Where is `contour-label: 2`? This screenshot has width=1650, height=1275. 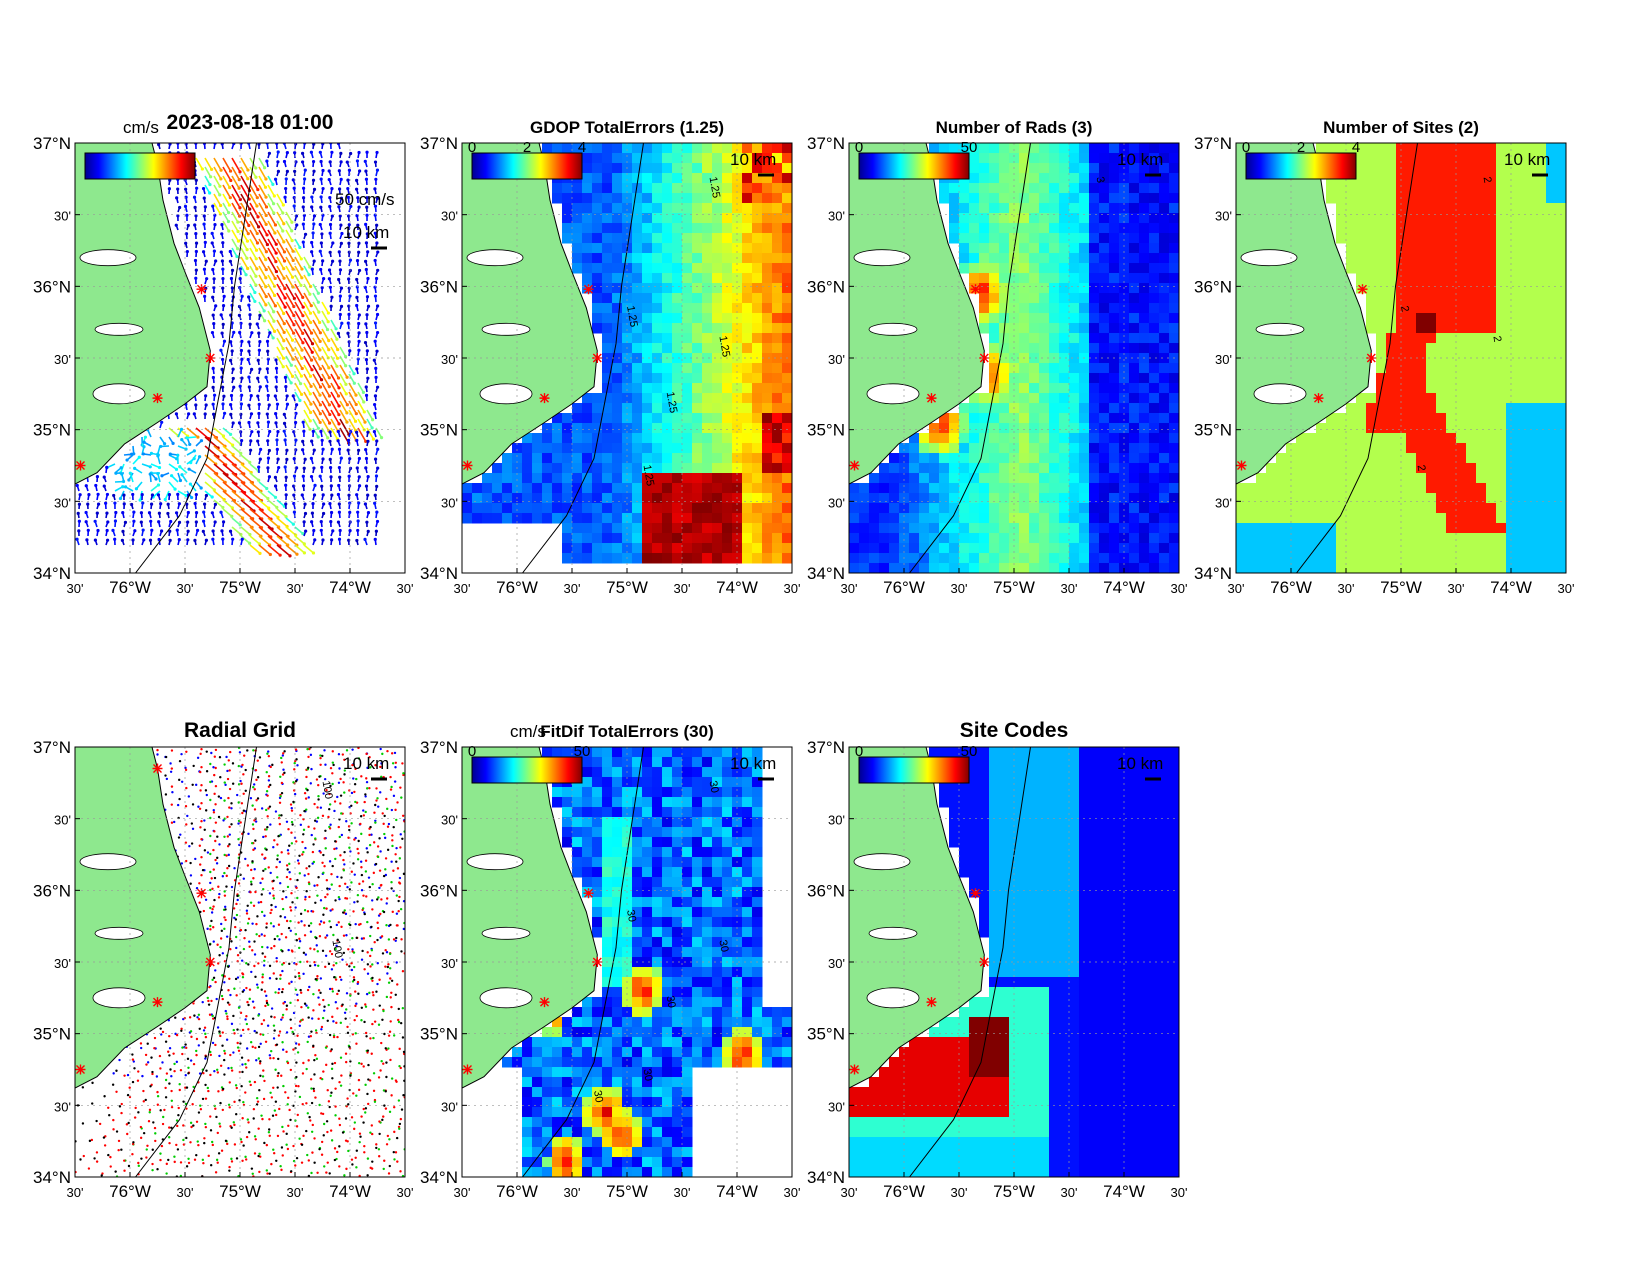 contour-label: 2 is located at coordinates (1404, 309).